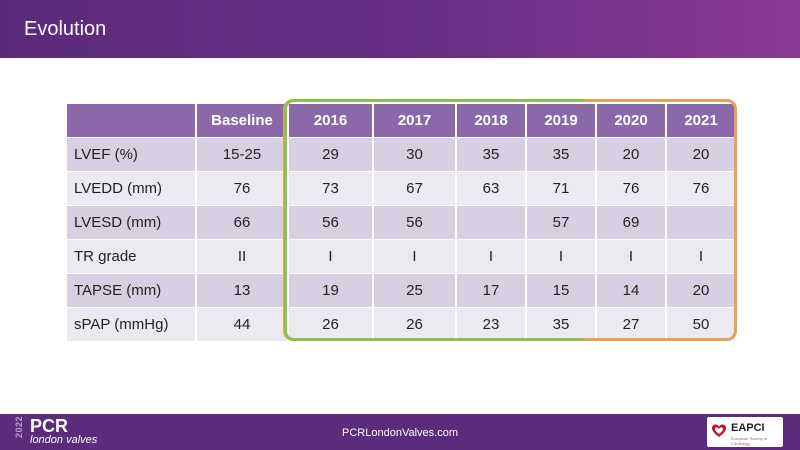 The height and width of the screenshot is (450, 800). Describe the element at coordinates (415, 188) in the screenshot. I see `table-cell: 67` at that location.